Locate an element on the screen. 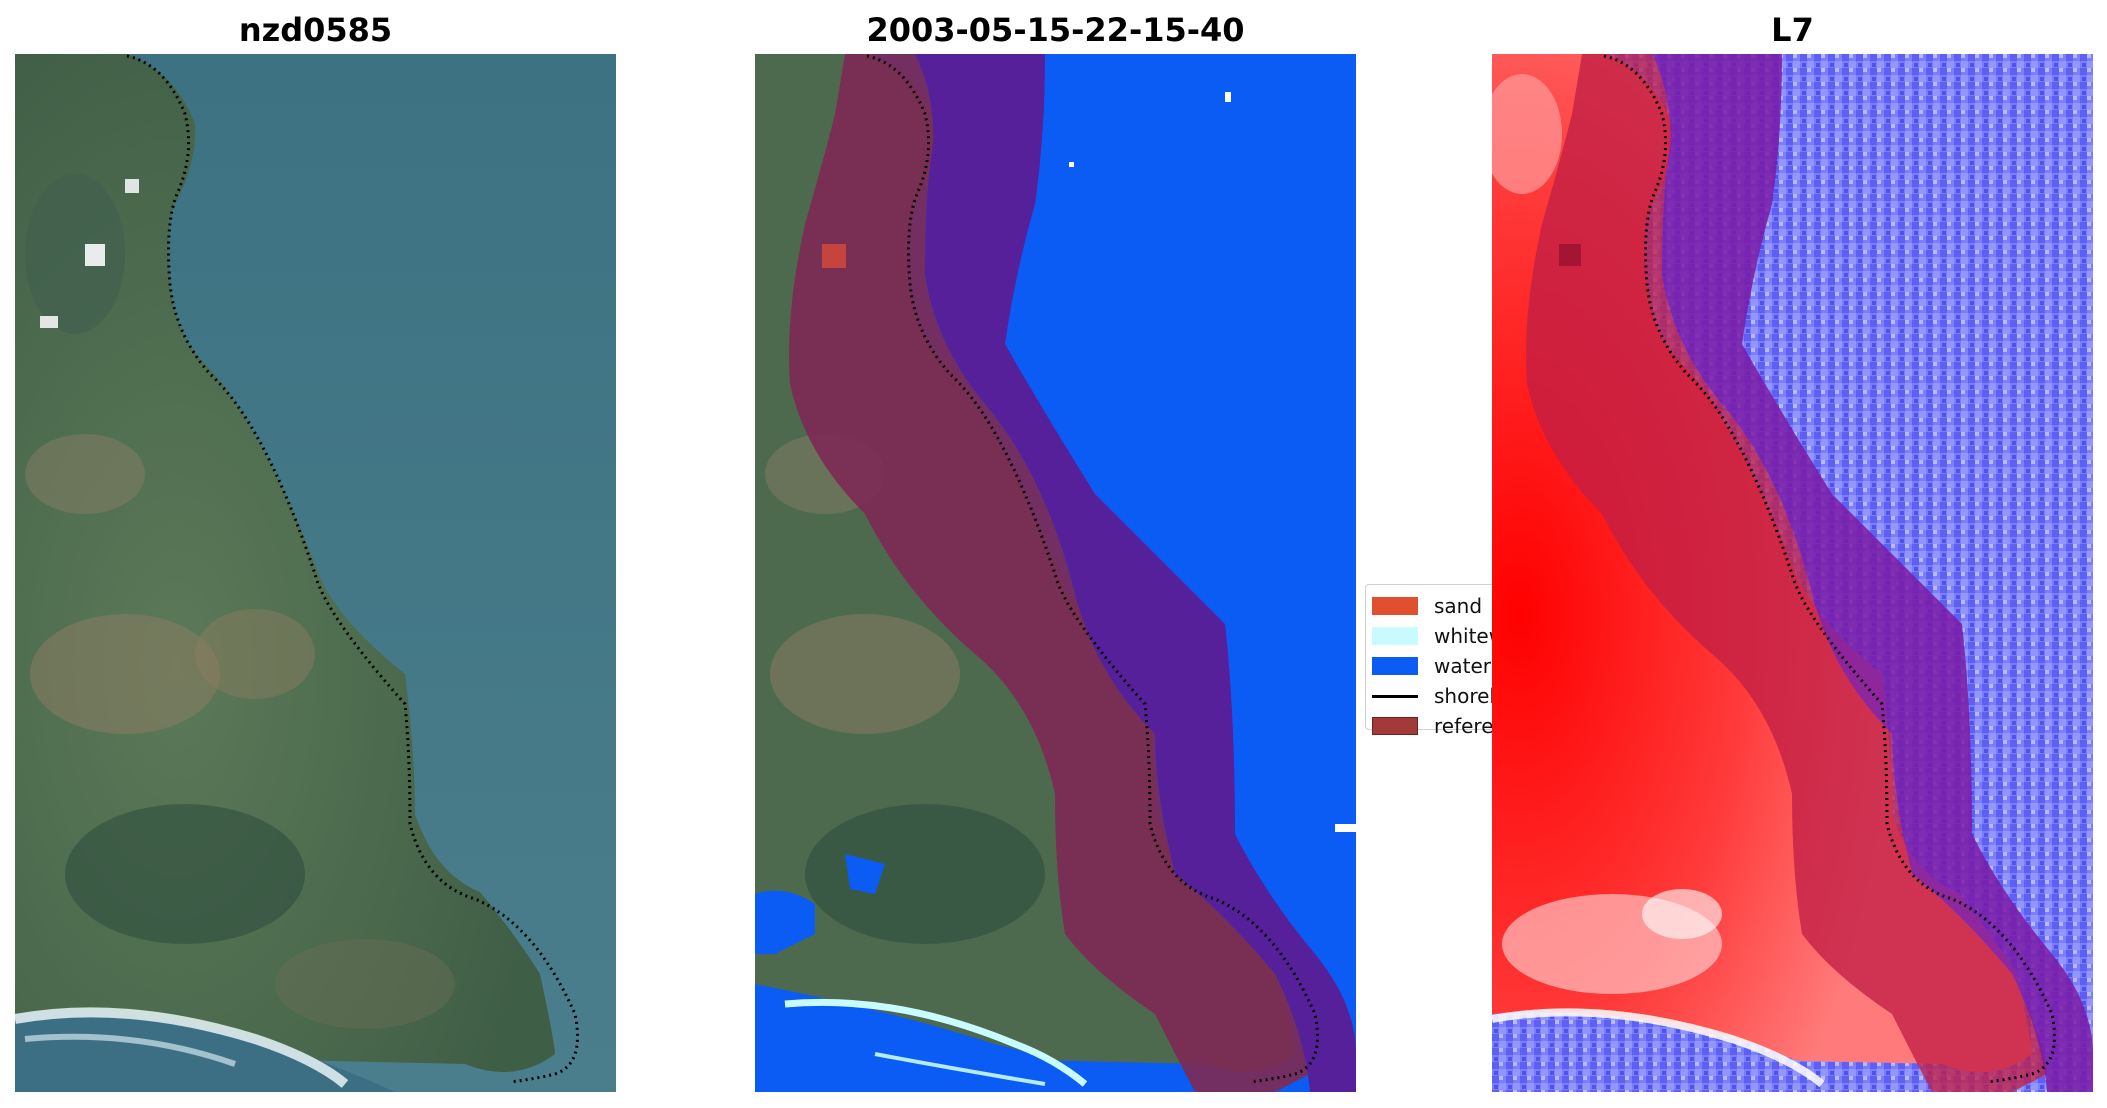  legend-label-water: water is located at coordinates (1462, 666).